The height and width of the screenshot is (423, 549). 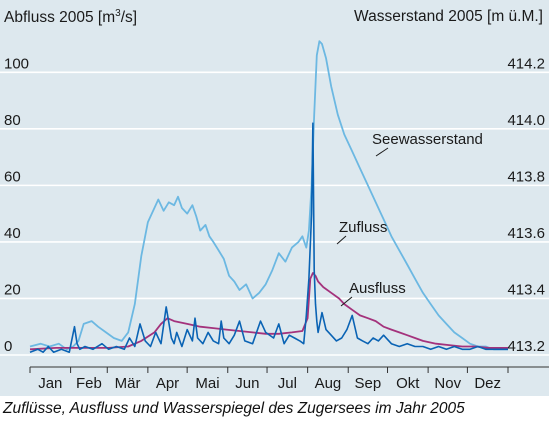 What do you see at coordinates (16, 63) in the screenshot?
I see `left-tick-label: 100` at bounding box center [16, 63].